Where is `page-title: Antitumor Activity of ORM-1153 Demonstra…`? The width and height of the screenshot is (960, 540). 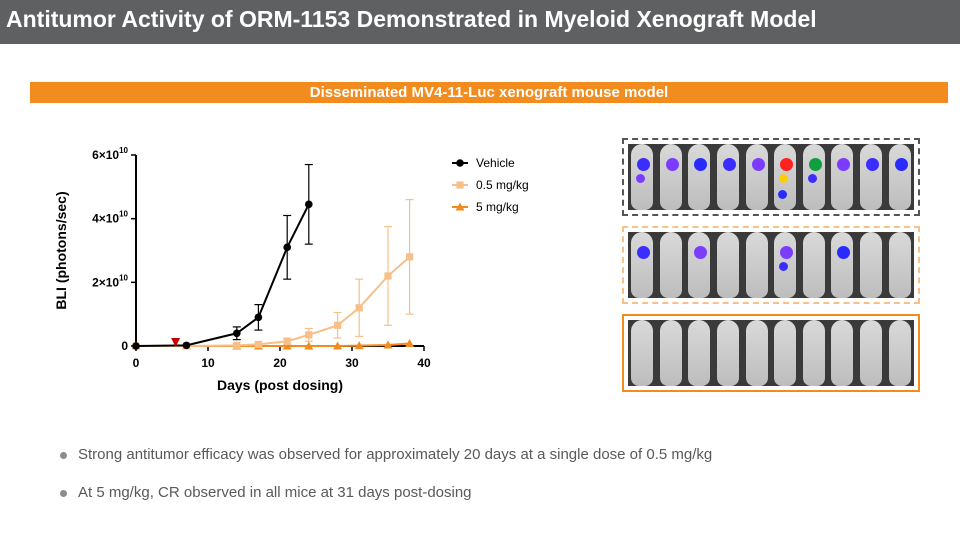
page-title: Antitumor Activity of ORM-1153 Demonstra… is located at coordinates (411, 19).